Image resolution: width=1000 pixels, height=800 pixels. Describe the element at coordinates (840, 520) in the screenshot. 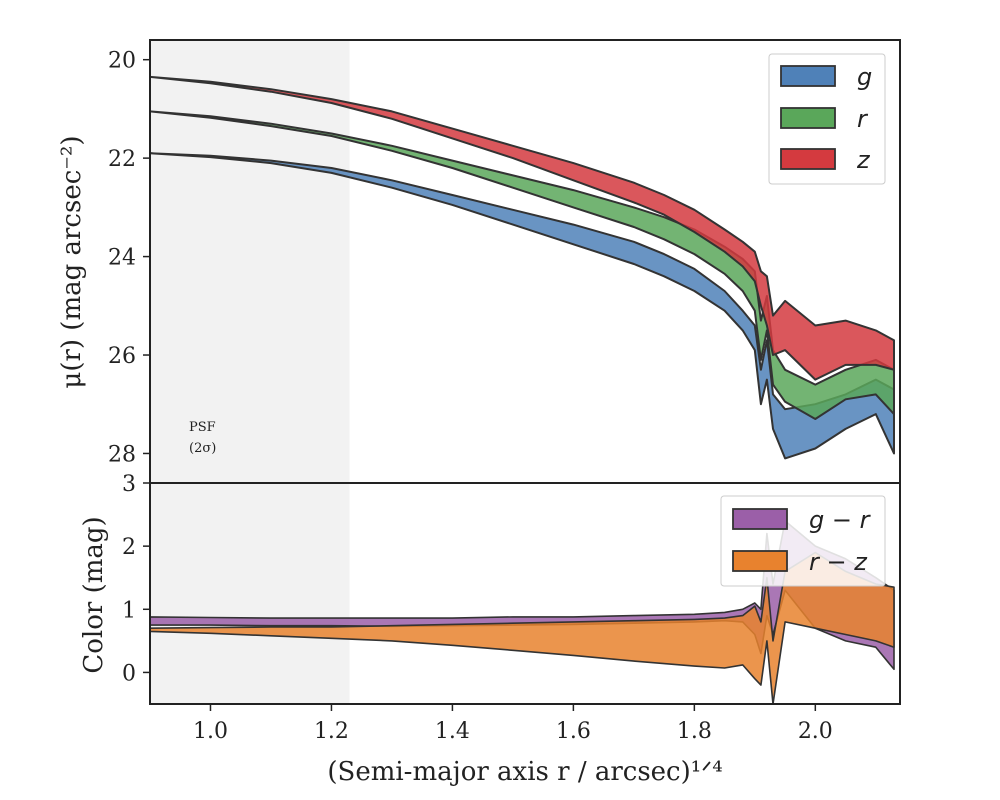

I see `legend-label-g-r: g − r` at that location.